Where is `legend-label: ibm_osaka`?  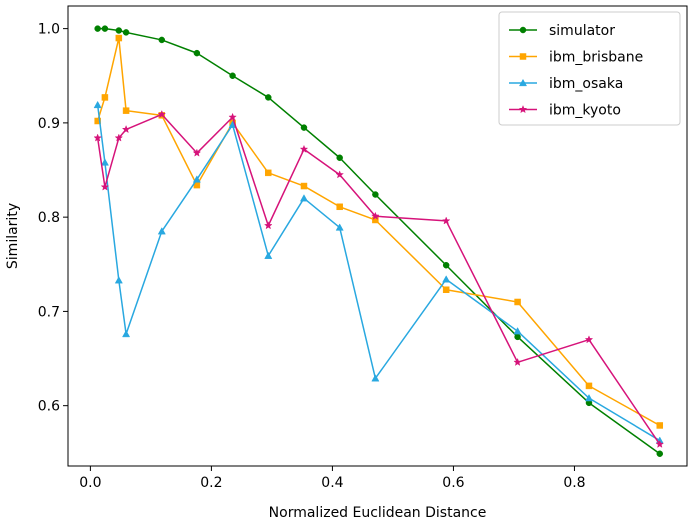
legend-label: ibm_osaka is located at coordinates (586, 84).